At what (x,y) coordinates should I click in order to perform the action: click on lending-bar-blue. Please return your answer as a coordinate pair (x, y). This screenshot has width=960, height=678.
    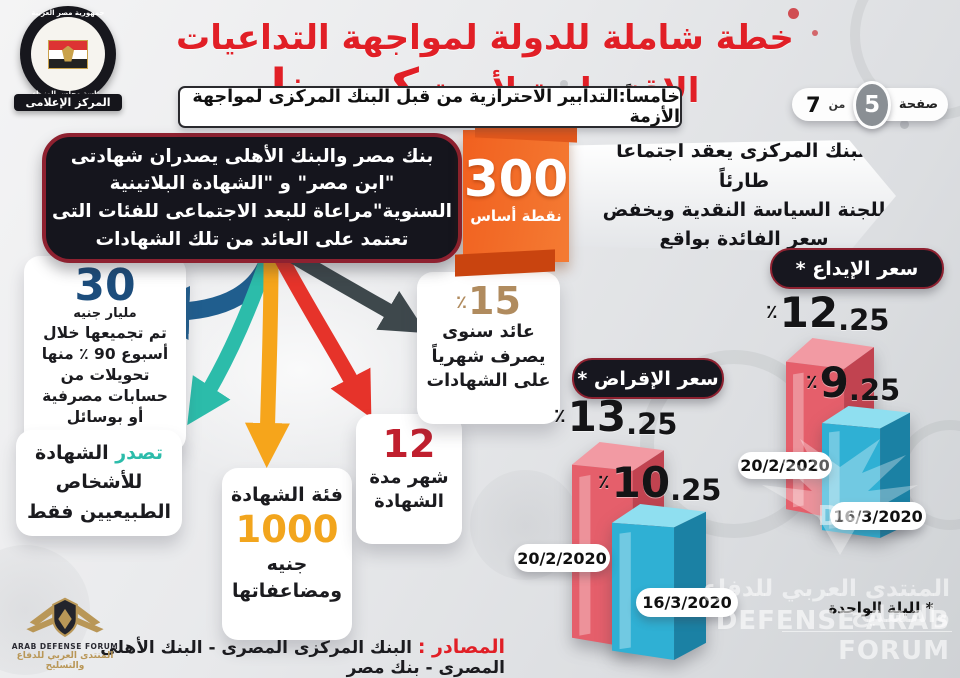
    Looking at the image, I should click on (659, 582).